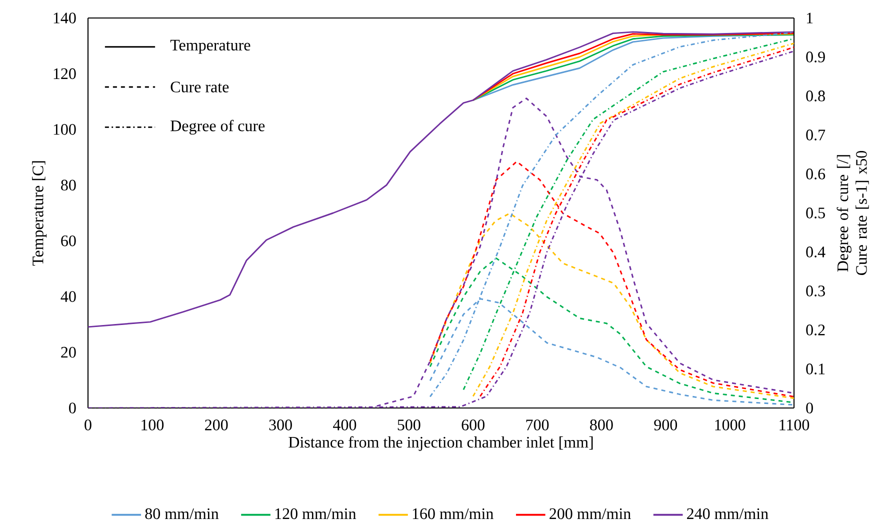 The height and width of the screenshot is (525, 896). What do you see at coordinates (727, 514) in the screenshot?
I see `legend-label: 240 mm/min` at bounding box center [727, 514].